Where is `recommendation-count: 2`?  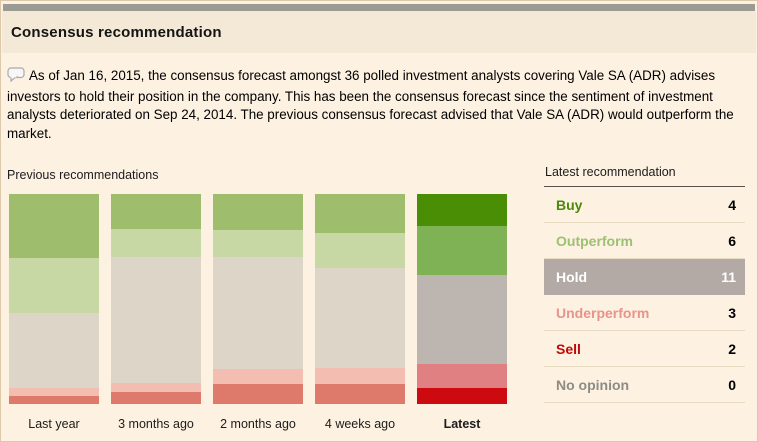 recommendation-count: 2 is located at coordinates (732, 348).